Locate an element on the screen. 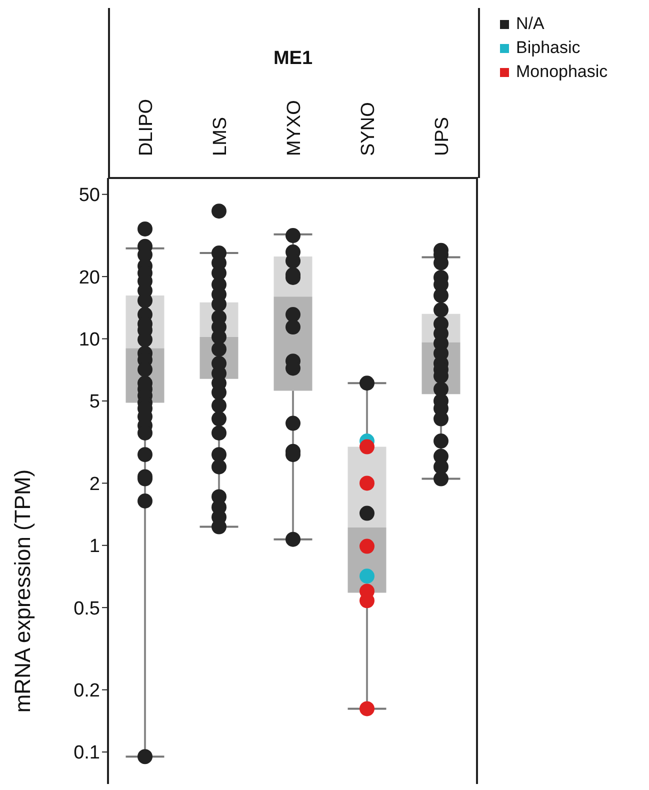 The image size is (649, 790). x-tick-label: LMS is located at coordinates (220, 136).